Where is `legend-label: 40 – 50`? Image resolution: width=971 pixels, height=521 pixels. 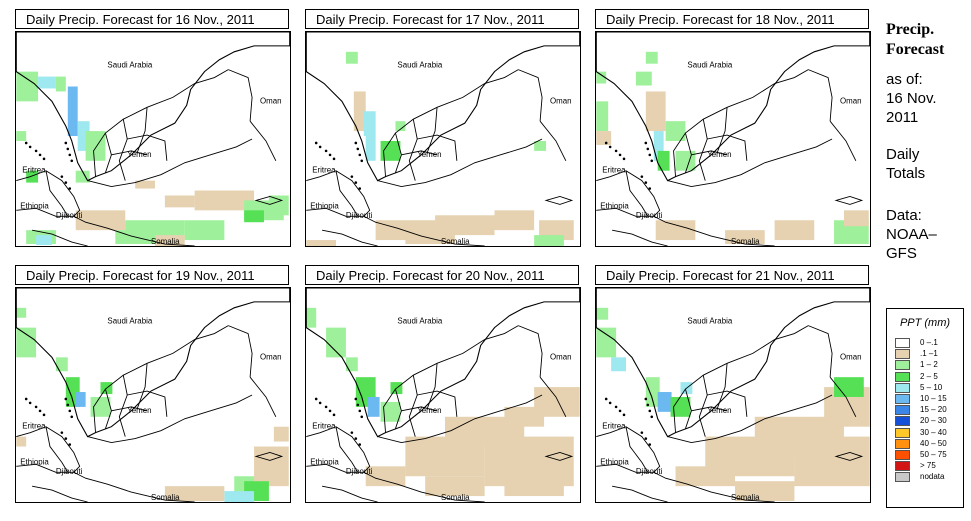
legend-label: 40 – 50 is located at coordinates (933, 443).